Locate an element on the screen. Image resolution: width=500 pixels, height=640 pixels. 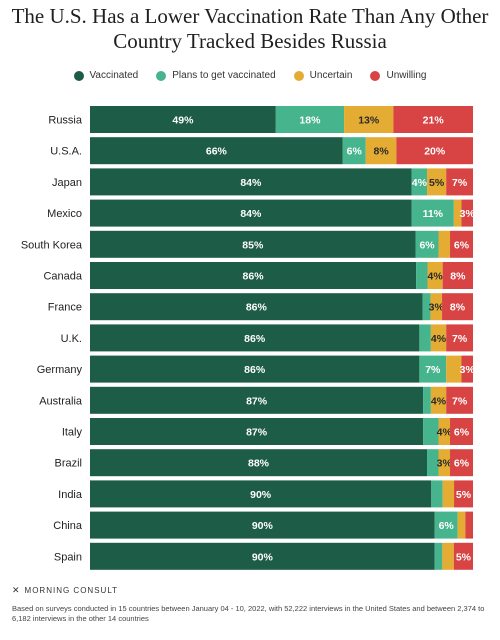
bar-segment-u-k-uncertain is located at coordinates (438, 338).